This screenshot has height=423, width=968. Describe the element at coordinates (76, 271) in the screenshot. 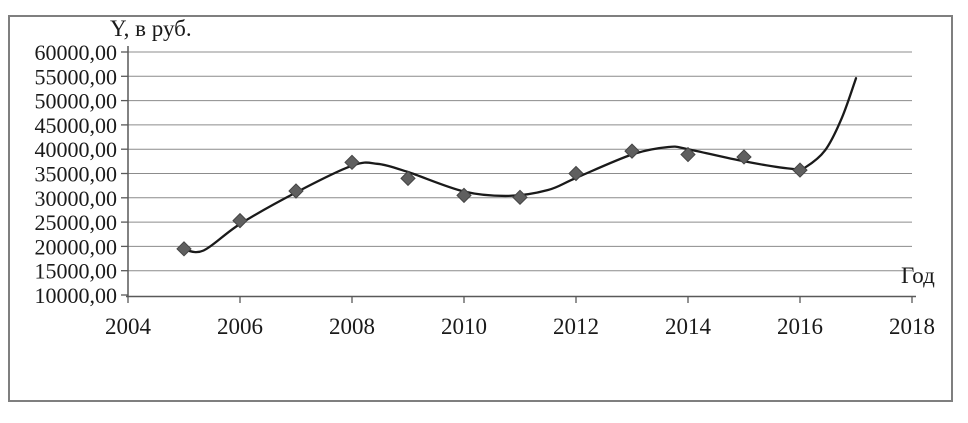

I see `y-tick-label: 15000,00` at that location.